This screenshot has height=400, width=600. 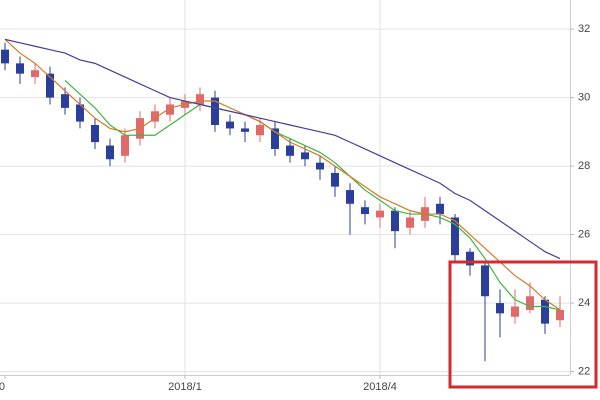 What do you see at coordinates (523, 324) in the screenshot?
I see `highlight-box` at bounding box center [523, 324].